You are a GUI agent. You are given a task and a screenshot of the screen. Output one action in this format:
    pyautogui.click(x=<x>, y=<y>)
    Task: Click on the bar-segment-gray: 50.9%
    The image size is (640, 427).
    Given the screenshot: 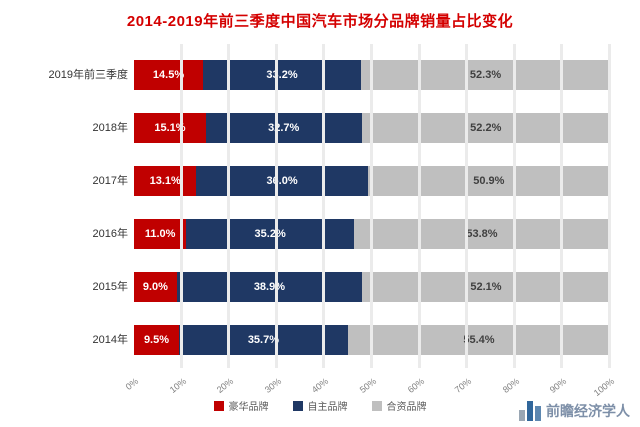 What is the action you would take?
    pyautogui.click(x=488, y=181)
    